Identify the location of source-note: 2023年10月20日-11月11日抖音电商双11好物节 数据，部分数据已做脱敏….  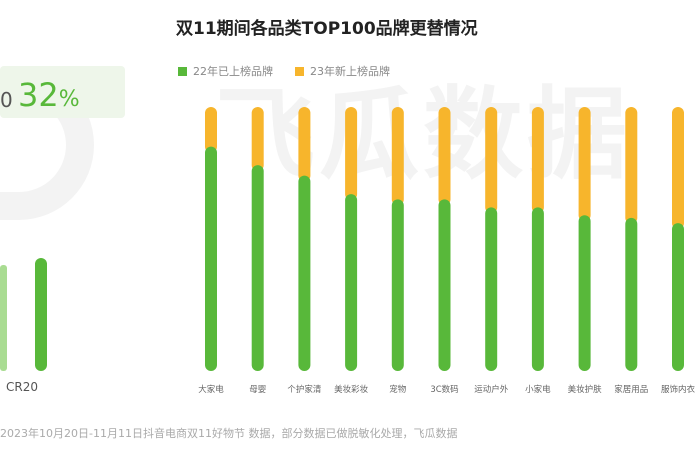
(229, 433).